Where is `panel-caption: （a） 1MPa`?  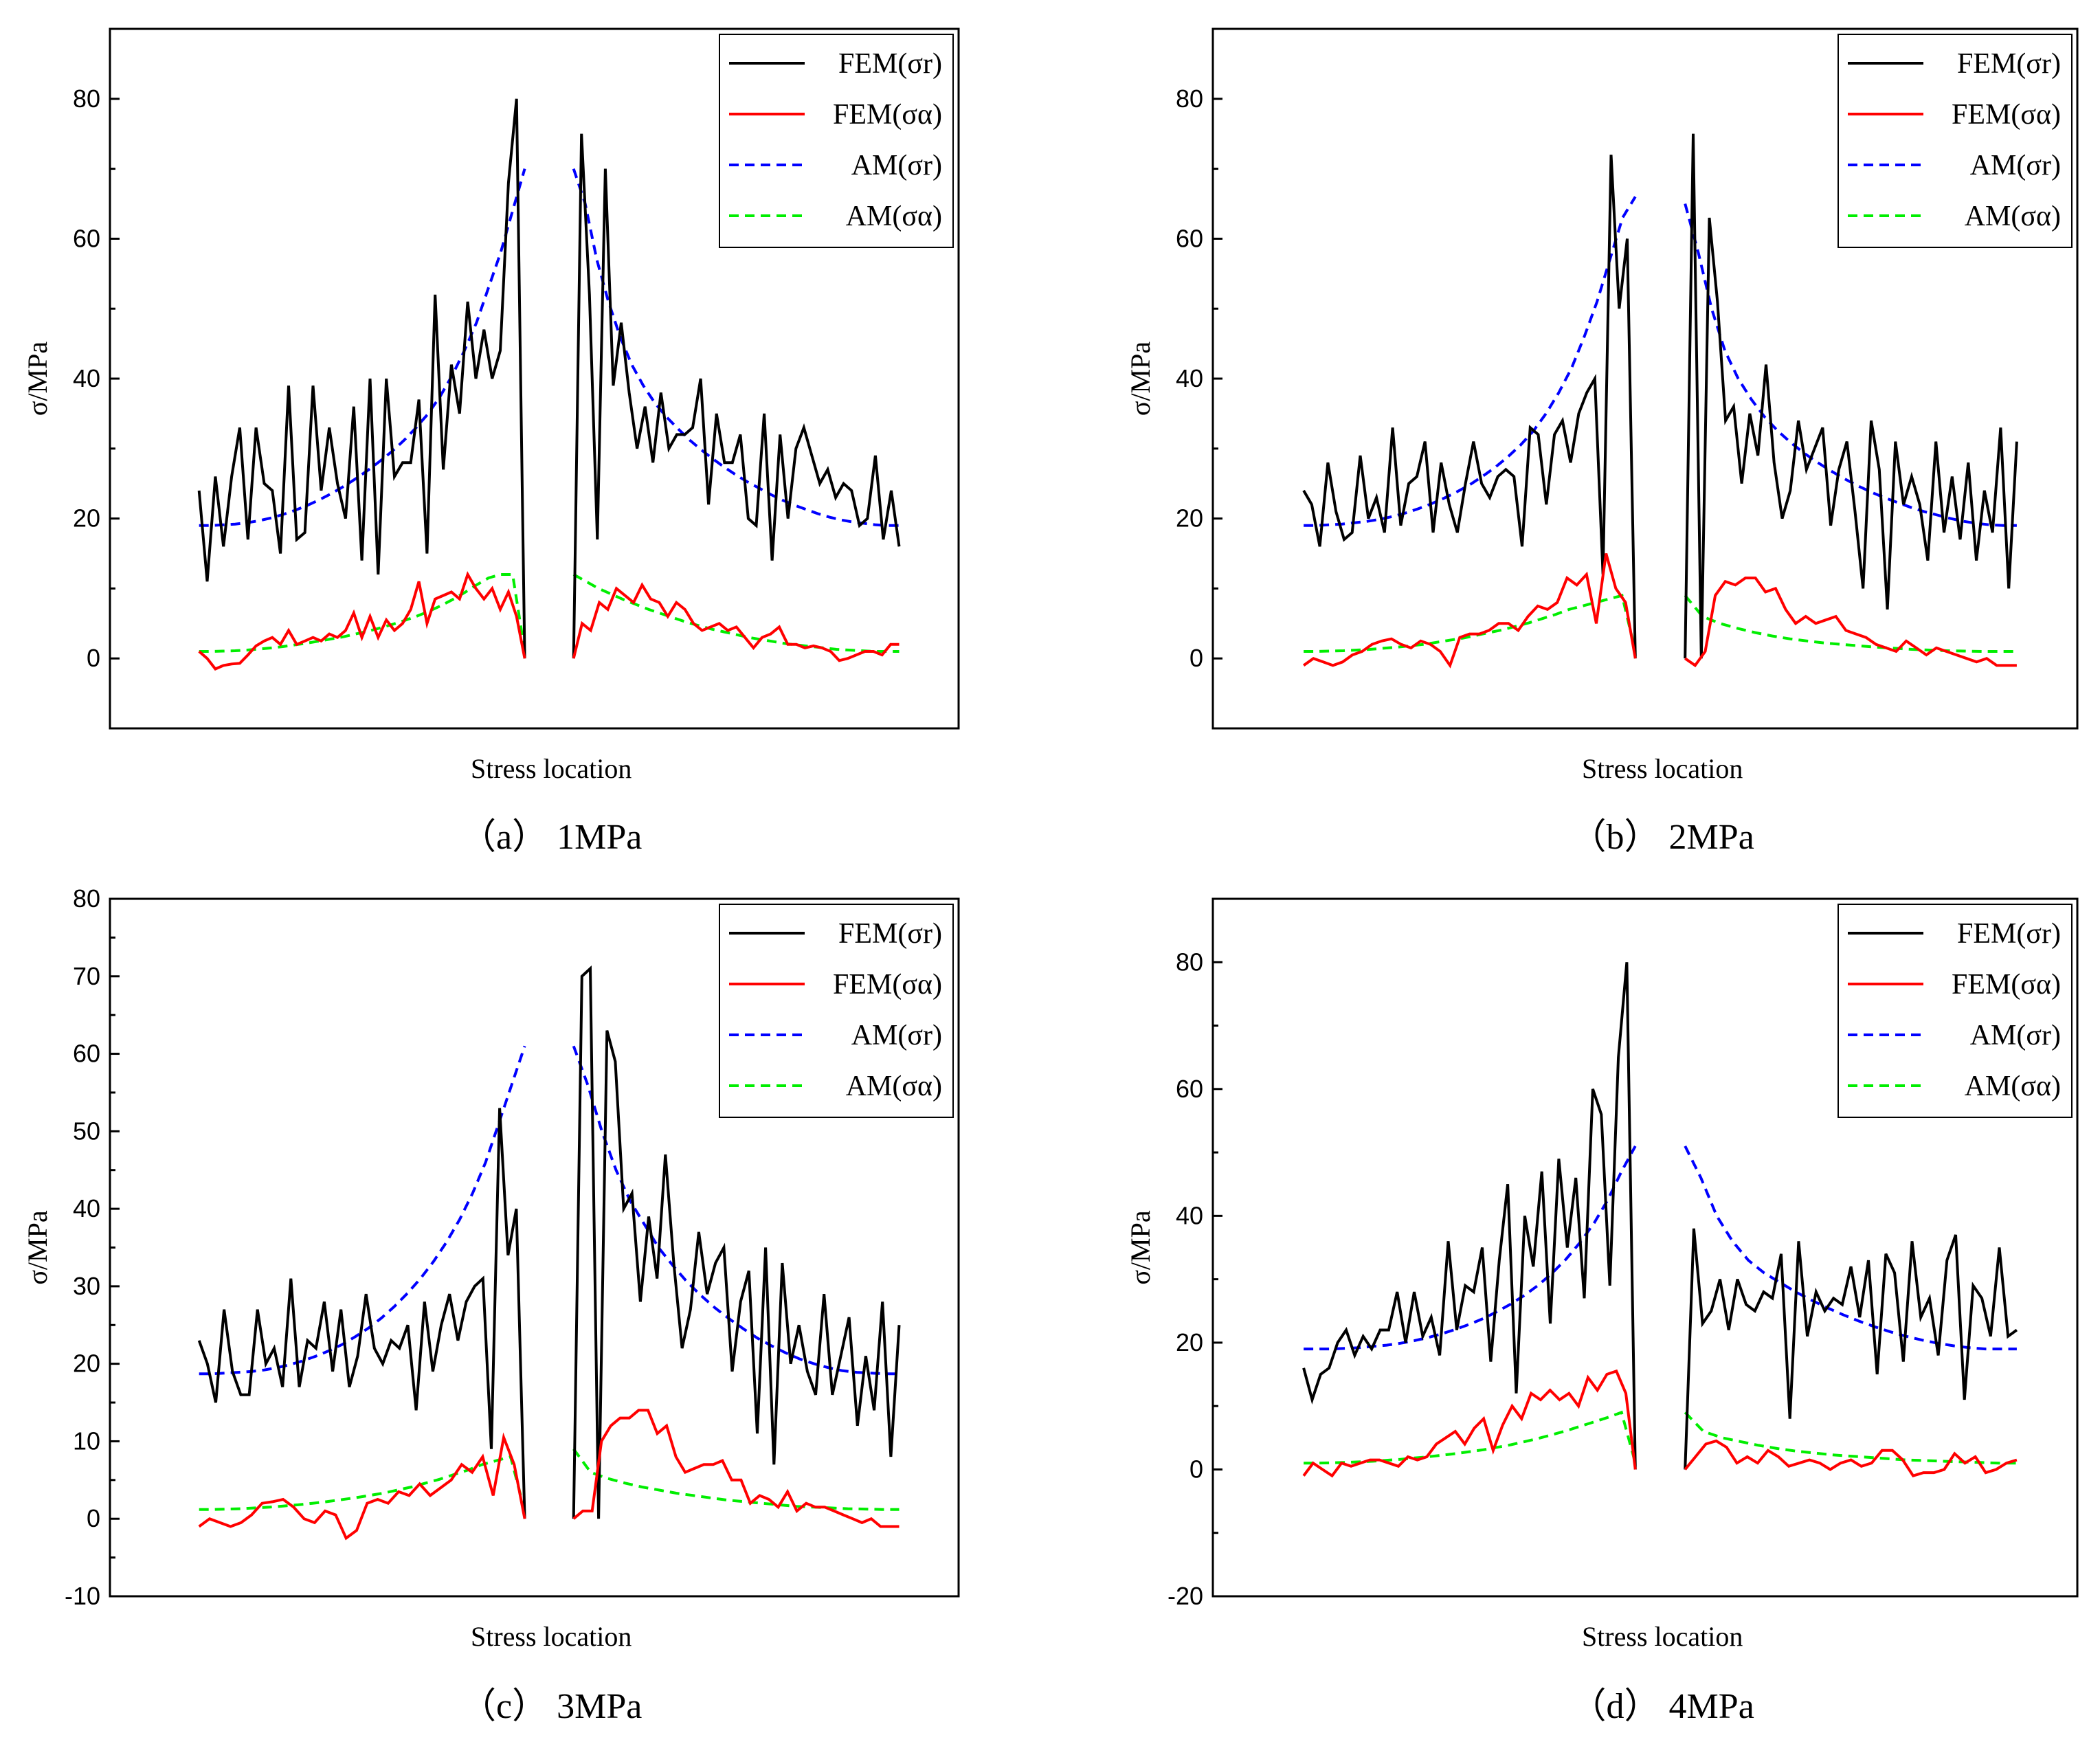
panel-caption: （a） 1MPa is located at coordinates (551, 838).